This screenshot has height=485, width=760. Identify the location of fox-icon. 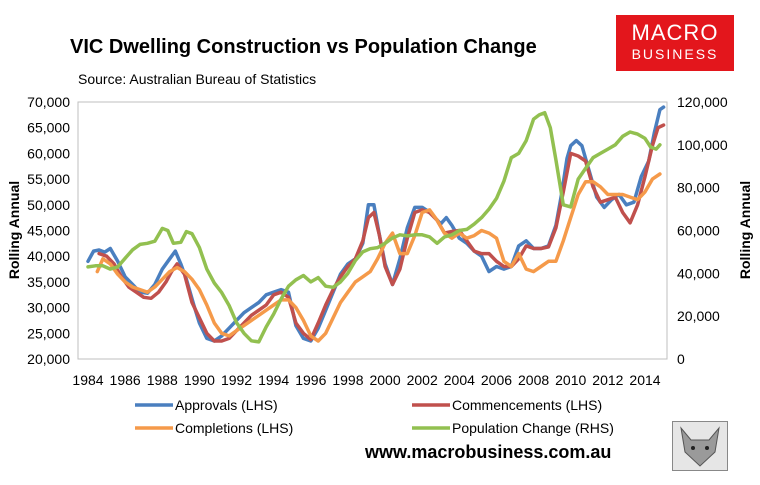
(700, 446).